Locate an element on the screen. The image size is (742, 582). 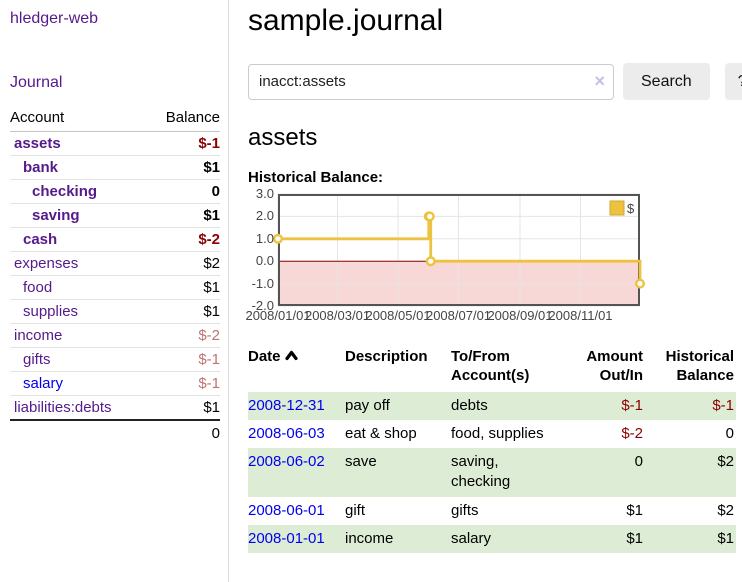
transaction-accounts: salary is located at coordinates (471, 538).